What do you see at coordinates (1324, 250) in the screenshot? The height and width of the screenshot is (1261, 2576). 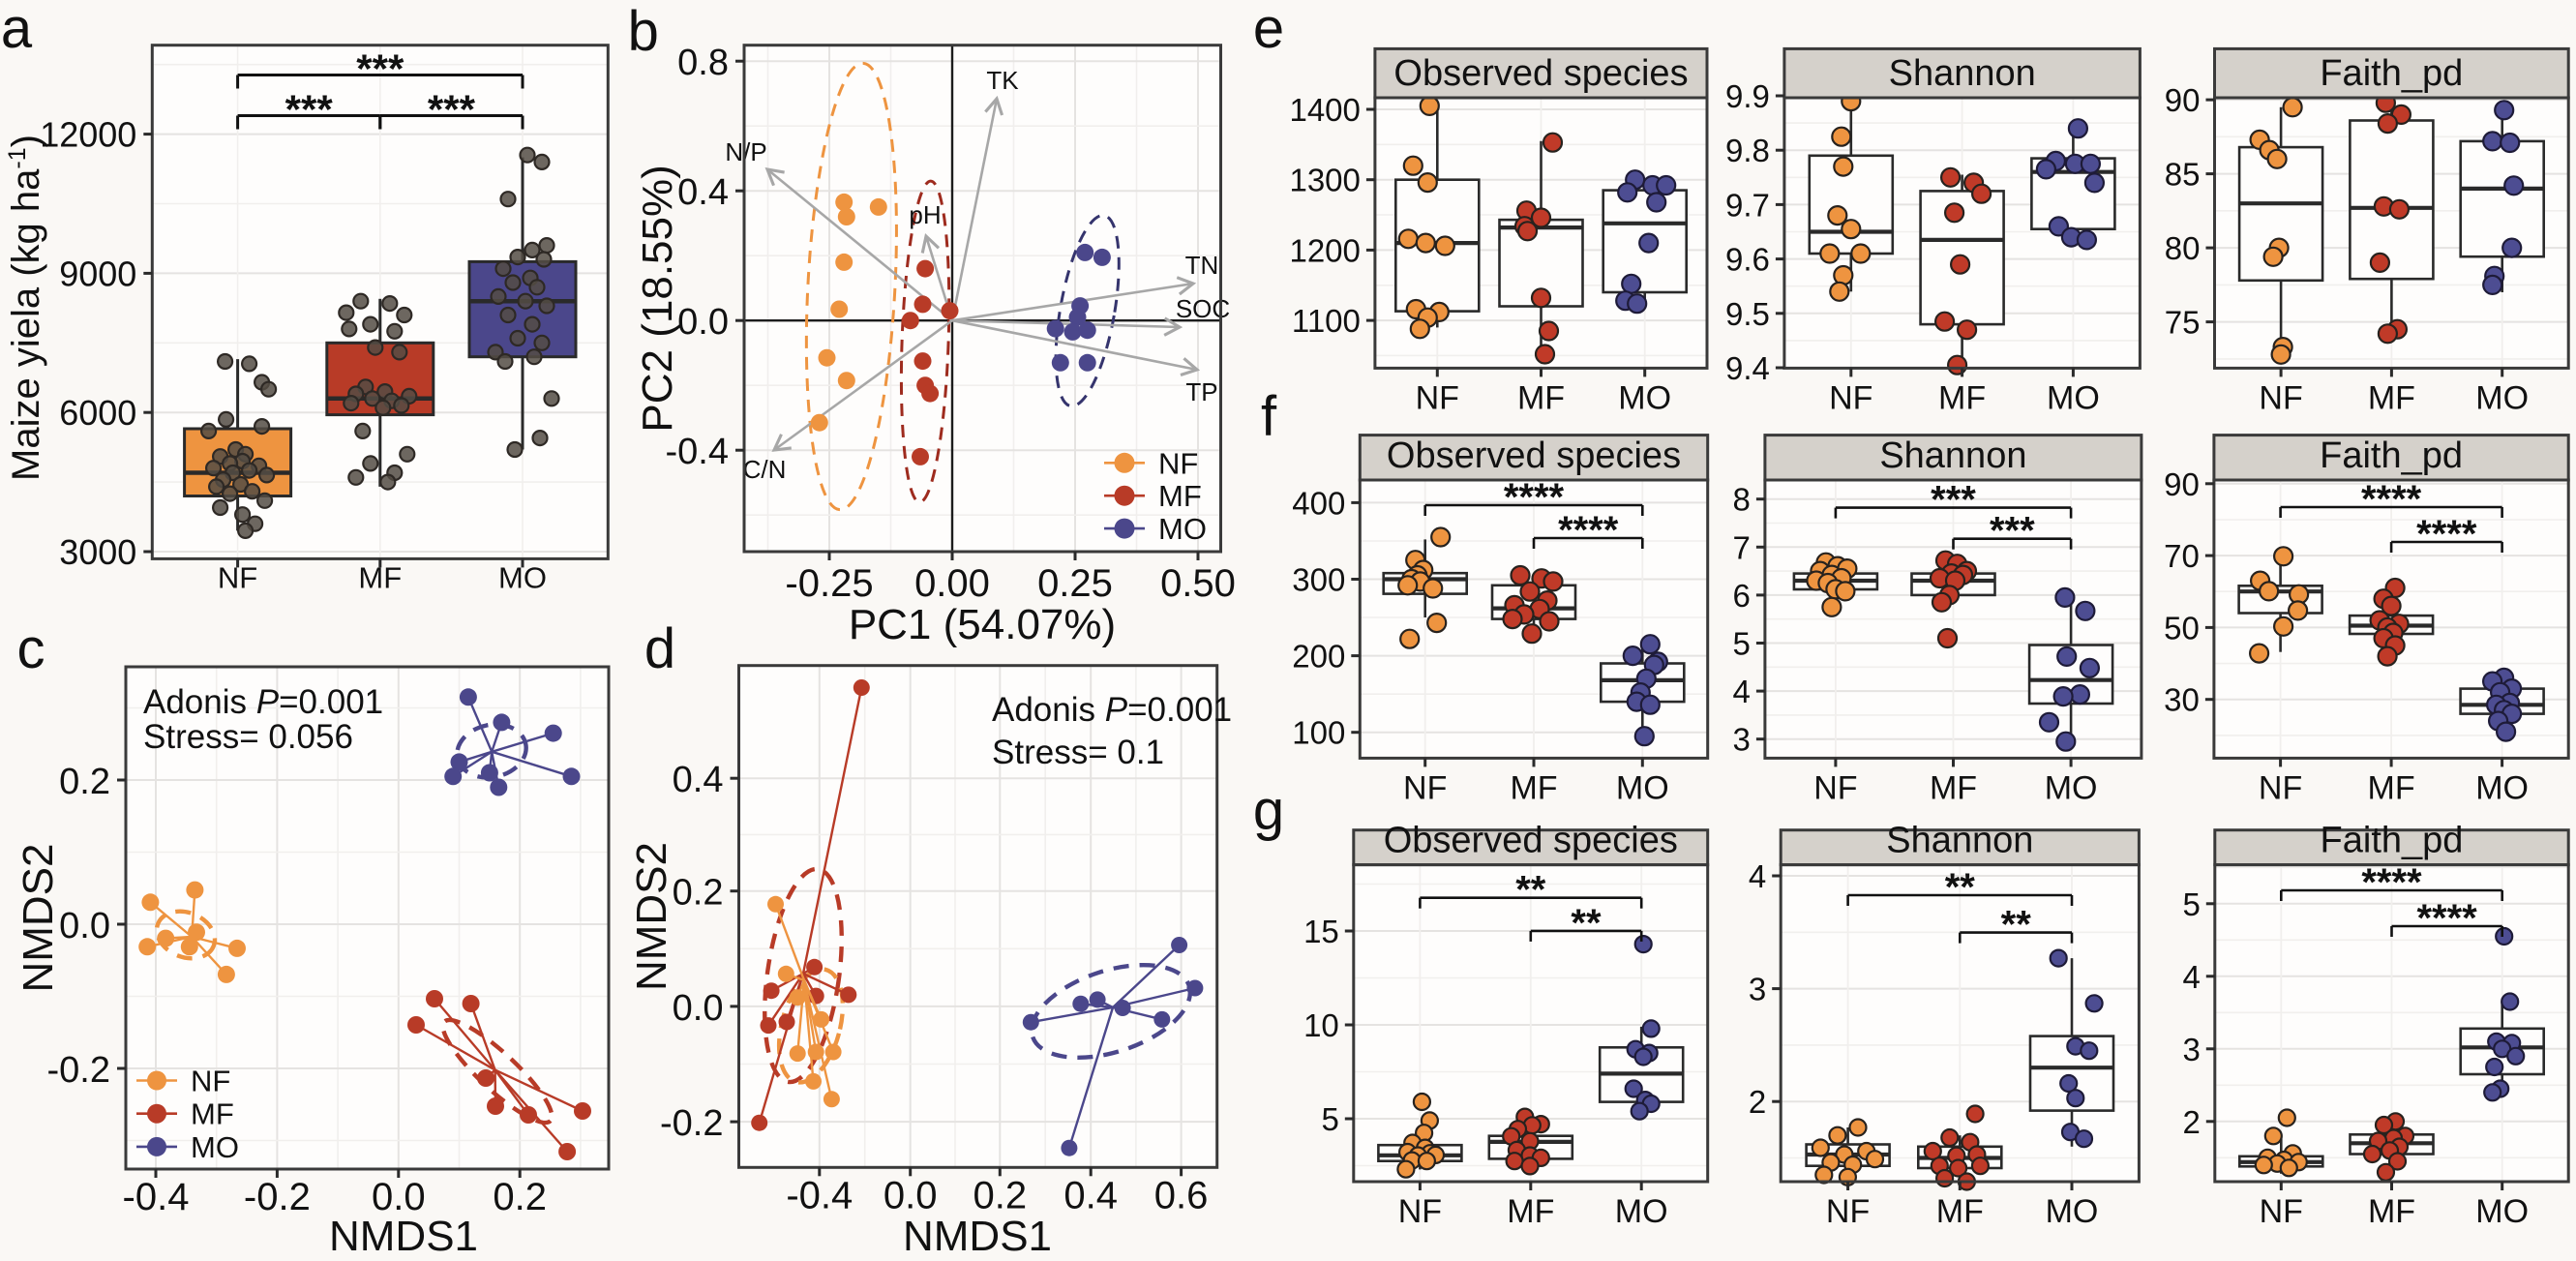 I see `svg-text: 1200` at bounding box center [1324, 250].